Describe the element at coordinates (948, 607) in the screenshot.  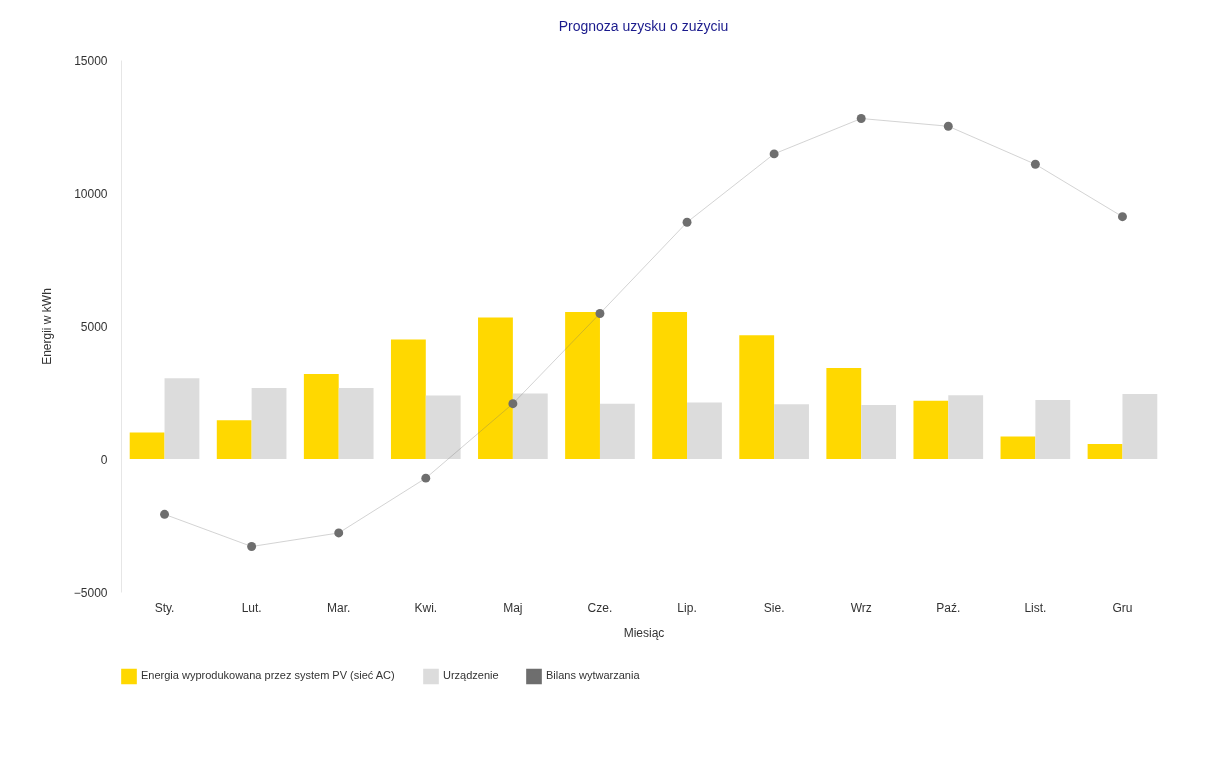
I see `x-tick-label: Paź.` at that location.